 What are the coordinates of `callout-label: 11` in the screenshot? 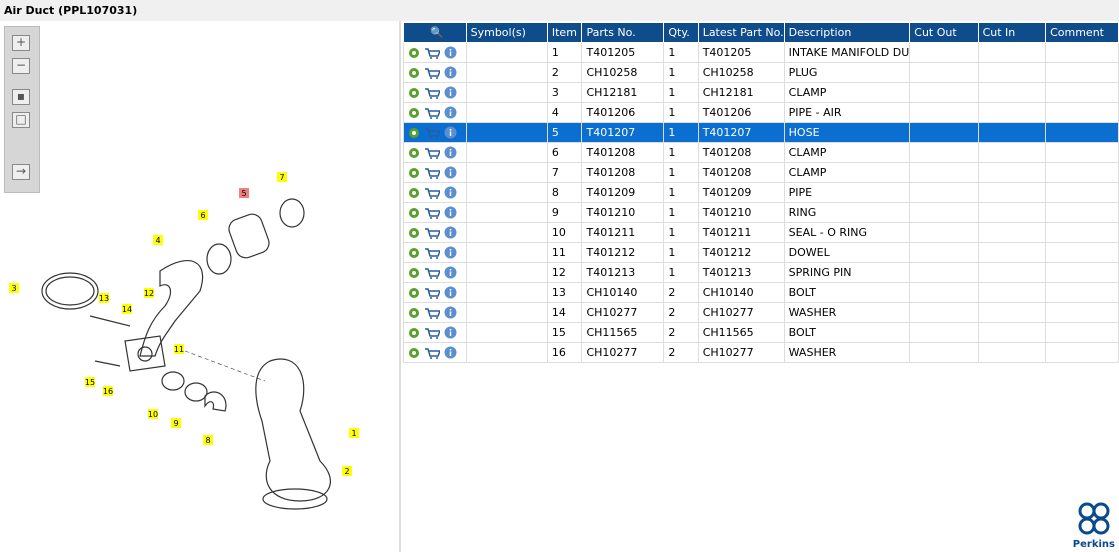 It's located at (179, 349).